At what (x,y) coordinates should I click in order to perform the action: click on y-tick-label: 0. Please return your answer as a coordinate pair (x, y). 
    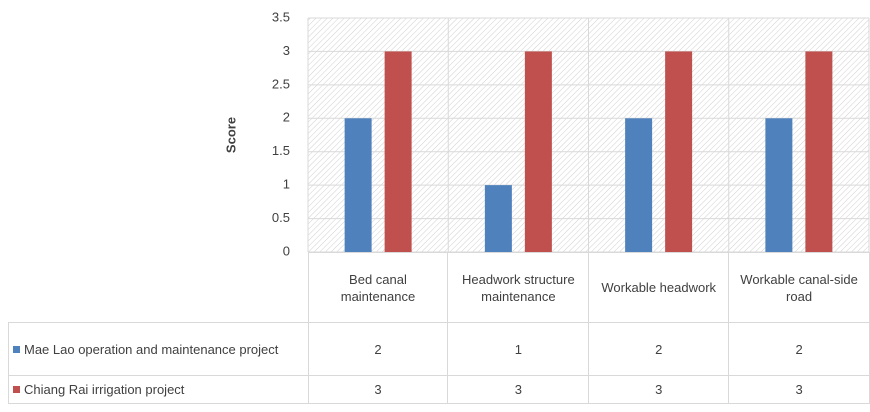
    Looking at the image, I should click on (286, 250).